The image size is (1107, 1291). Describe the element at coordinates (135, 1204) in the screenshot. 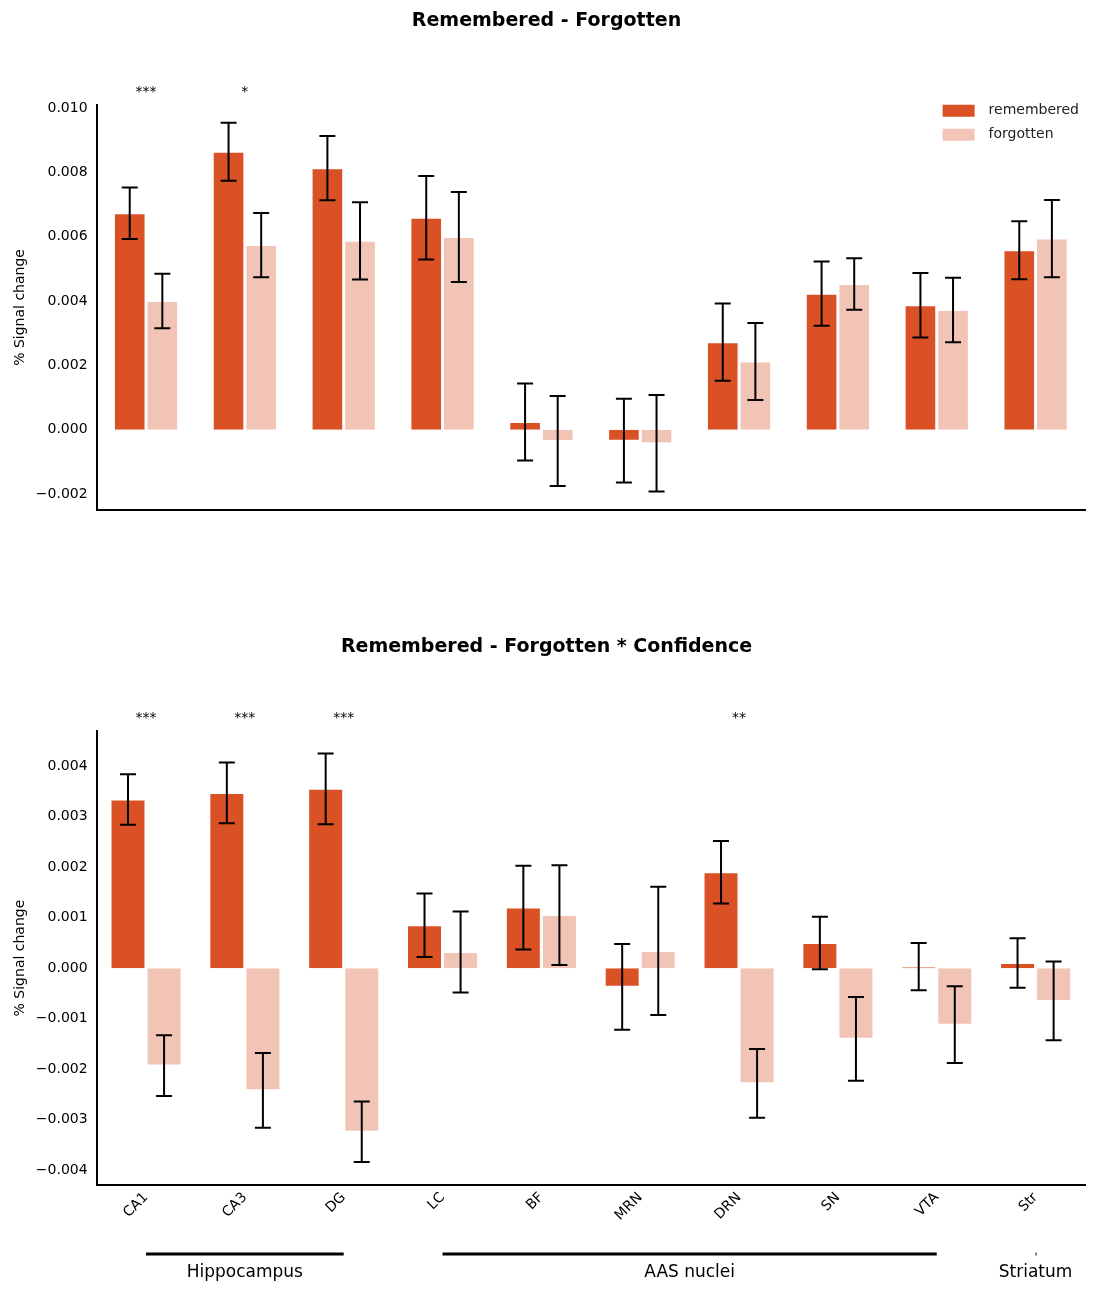

I see `x-tick-label: CA1` at that location.